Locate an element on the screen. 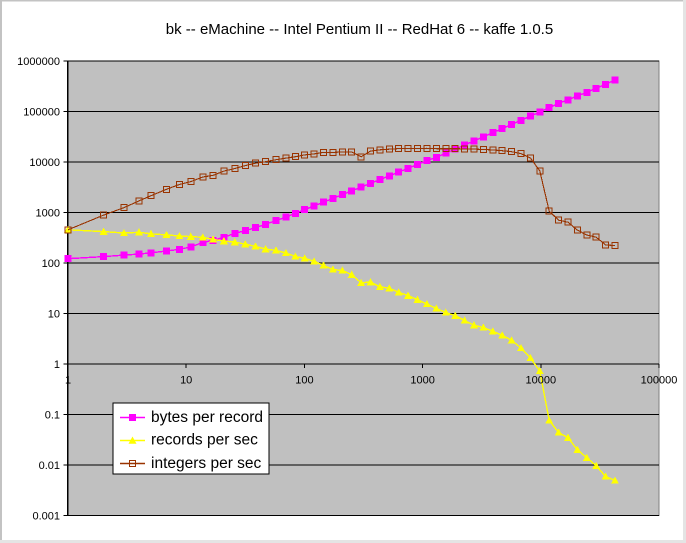 The height and width of the screenshot is (543, 686). svg-text: 0.001 is located at coordinates (46, 517).